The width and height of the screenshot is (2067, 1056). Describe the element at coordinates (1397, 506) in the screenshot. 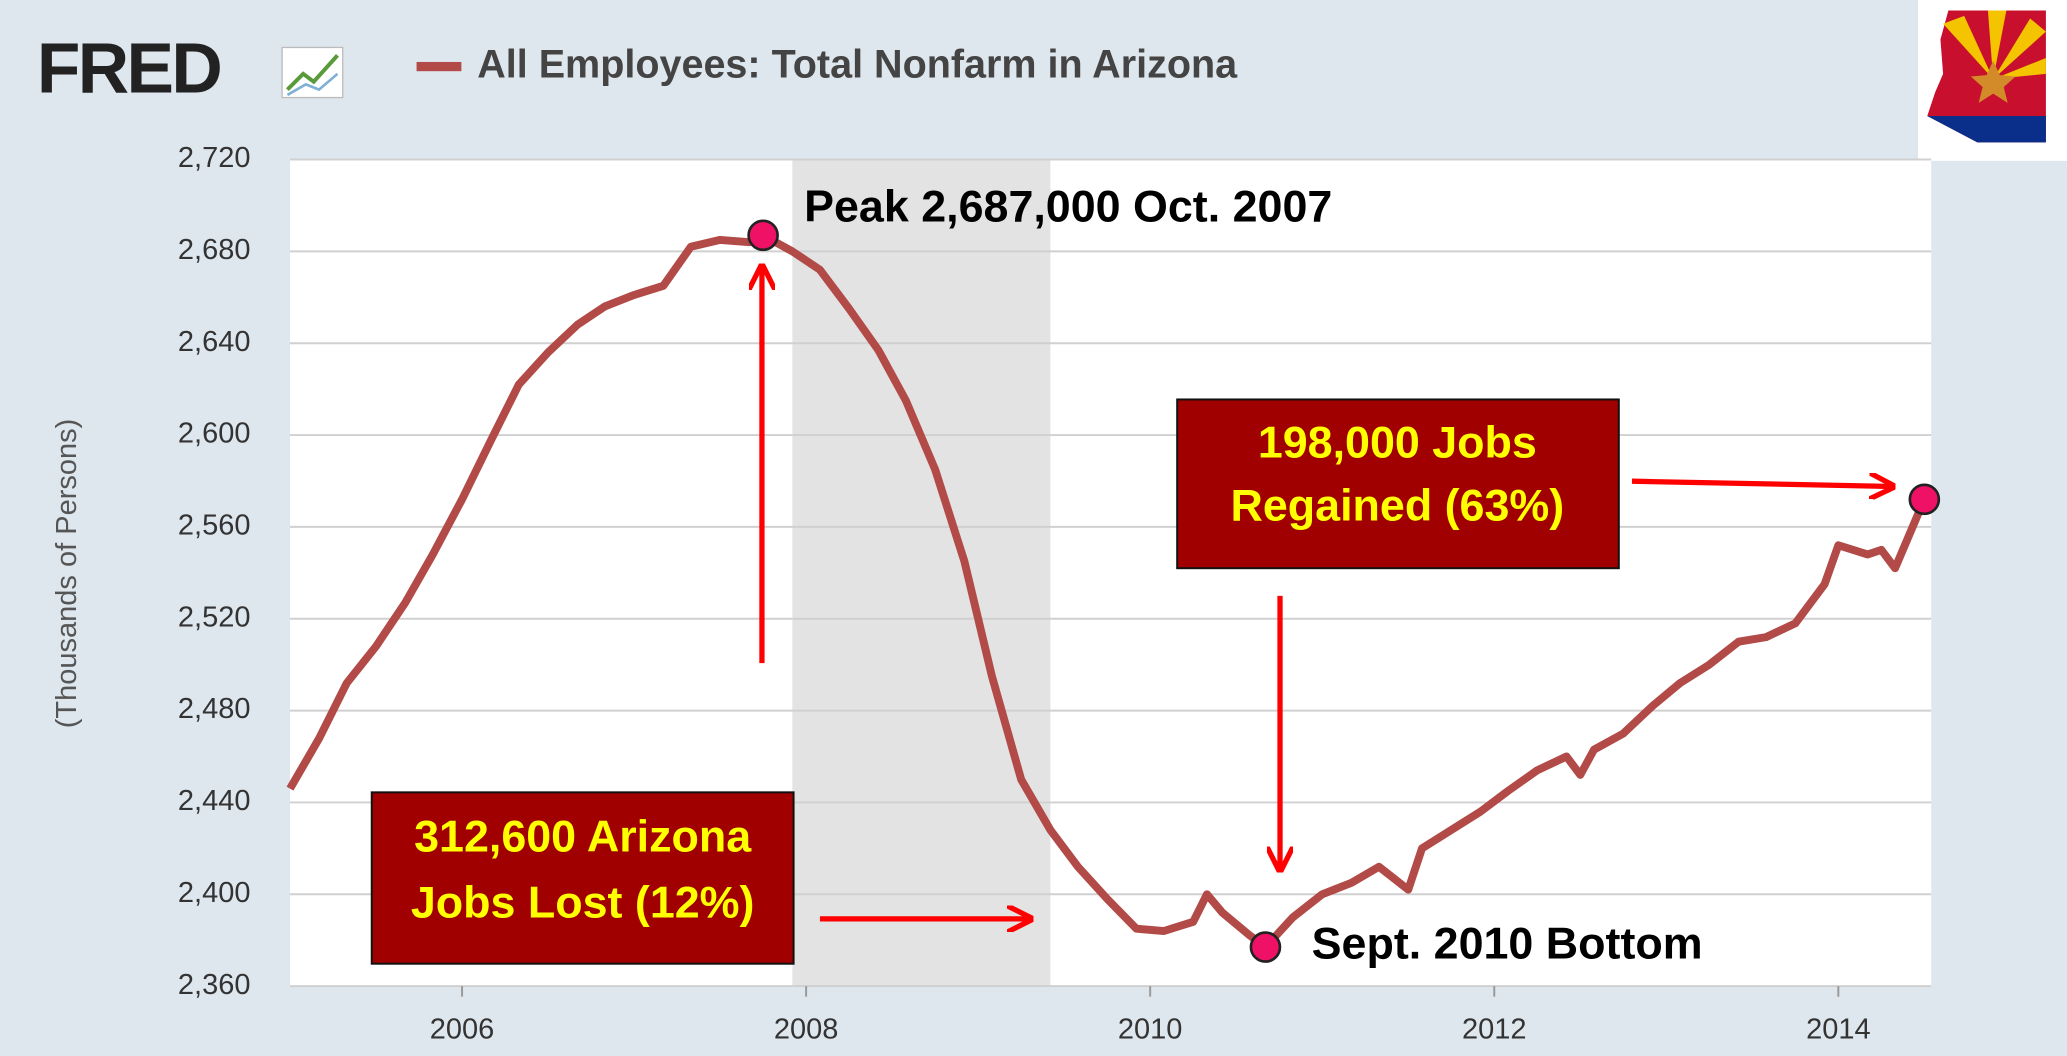

I see `annotation-line: Regained (63%)` at that location.